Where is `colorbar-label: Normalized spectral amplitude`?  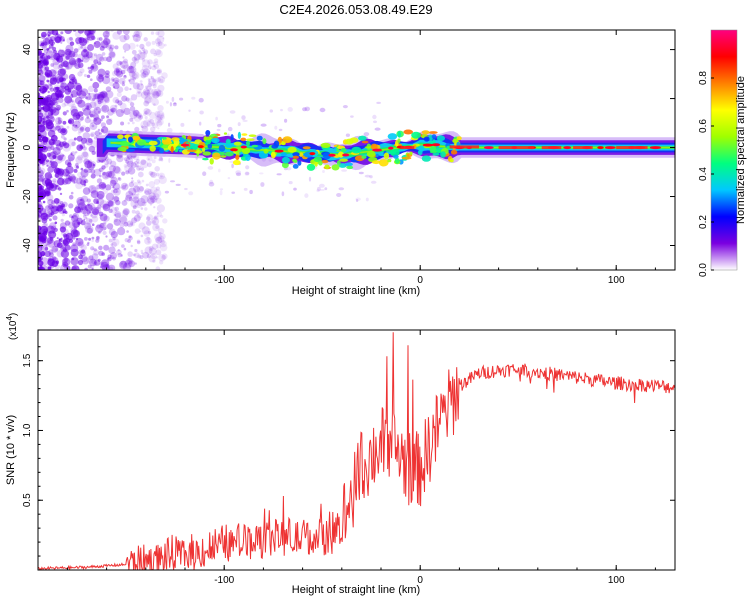 colorbar-label: Normalized spectral amplitude is located at coordinates (741, 150).